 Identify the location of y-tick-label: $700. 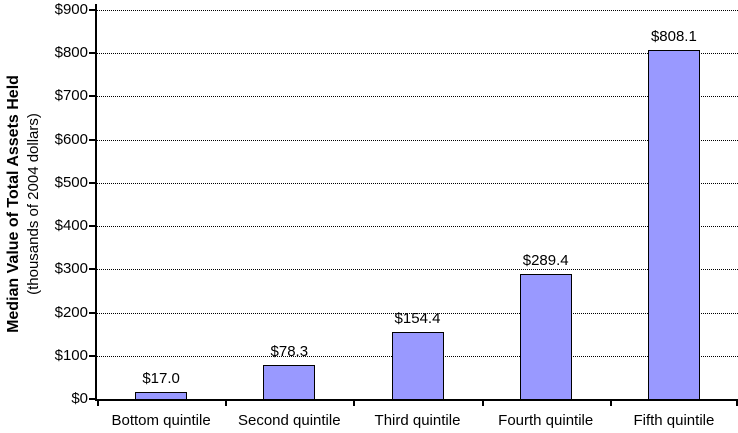
(71, 96).